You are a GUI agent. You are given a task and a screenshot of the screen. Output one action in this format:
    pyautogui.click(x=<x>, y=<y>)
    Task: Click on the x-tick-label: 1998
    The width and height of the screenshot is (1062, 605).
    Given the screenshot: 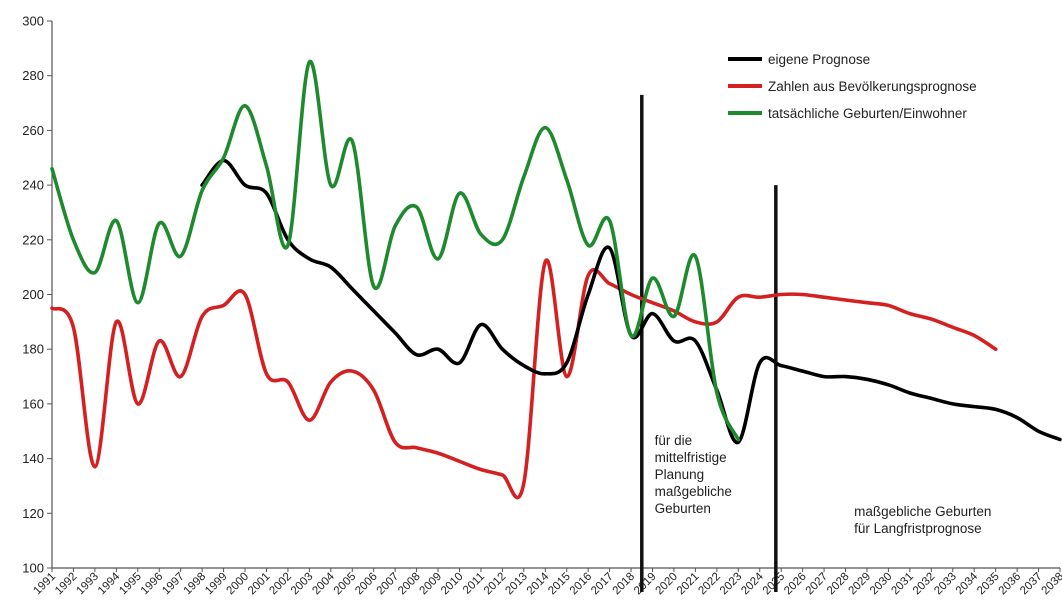 What is the action you would take?
    pyautogui.click(x=195, y=584)
    